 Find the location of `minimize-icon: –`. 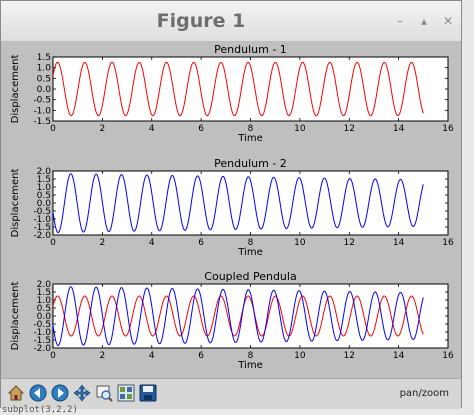

minimize-icon: – is located at coordinates (400, 21).